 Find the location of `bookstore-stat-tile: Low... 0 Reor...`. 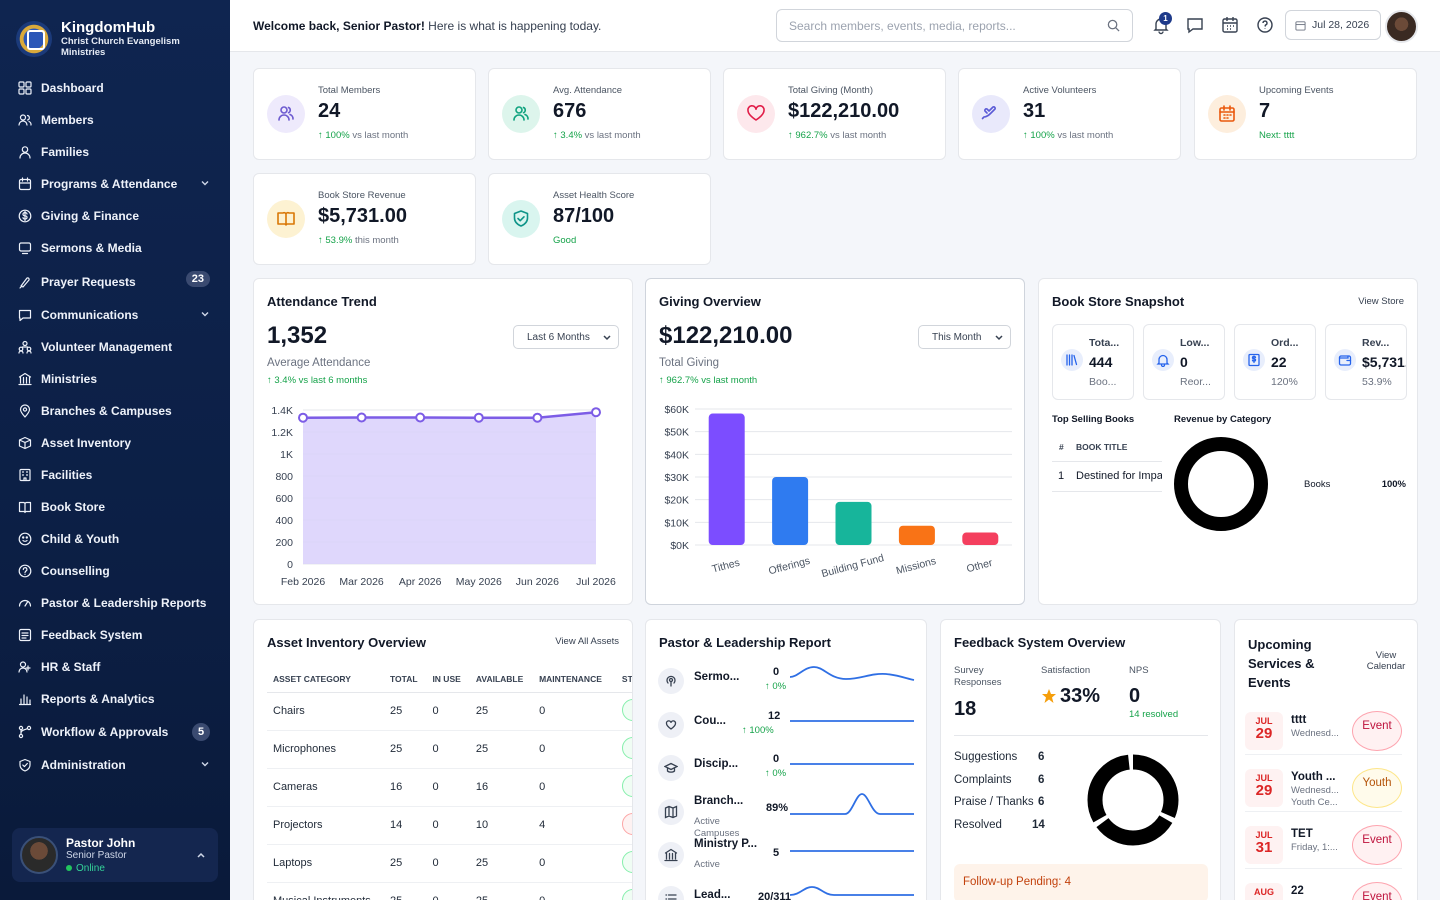

bookstore-stat-tile: Low... 0 Reor... is located at coordinates (1184, 362).